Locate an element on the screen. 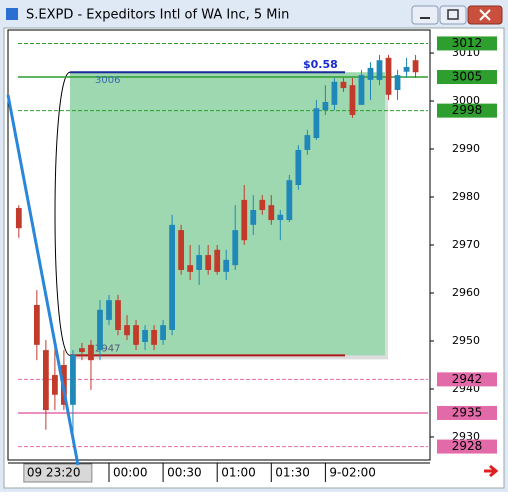 This screenshot has height=496, width=508. price-level-label: 2998 is located at coordinates (467, 110).